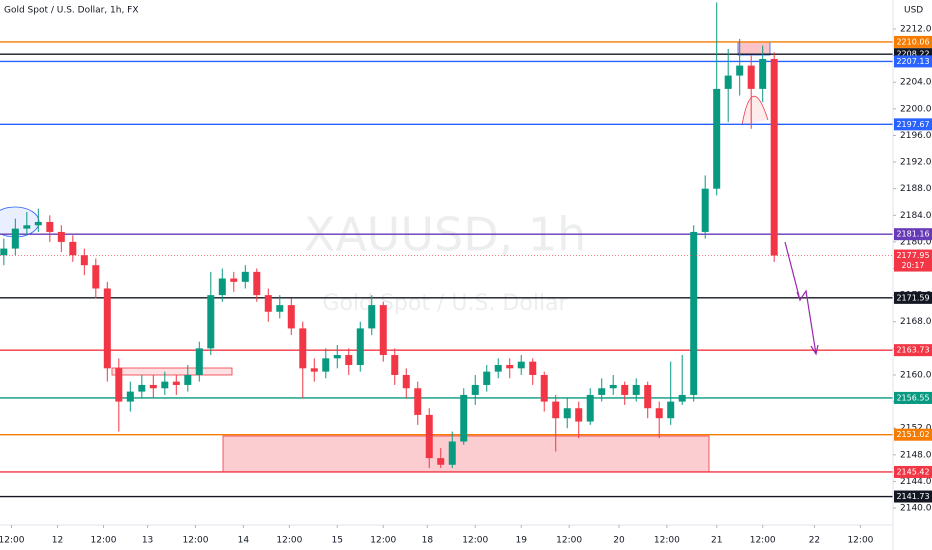 The width and height of the screenshot is (932, 550). What do you see at coordinates (147, 541) in the screenshot?
I see `x-tick-label: 13` at bounding box center [147, 541].